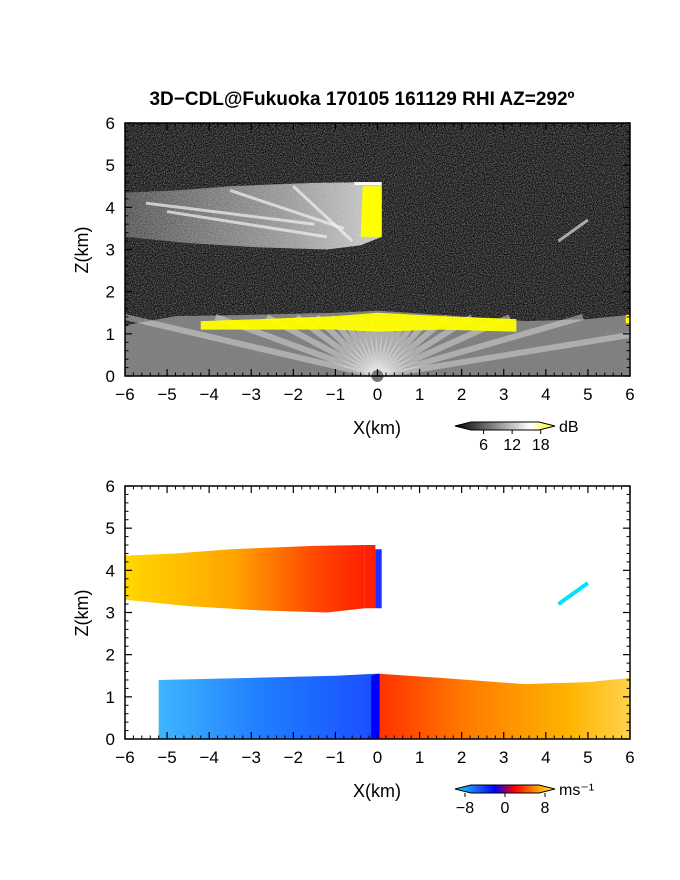  I want to click on velocity-x-tick-label: −3, so click(251, 757).